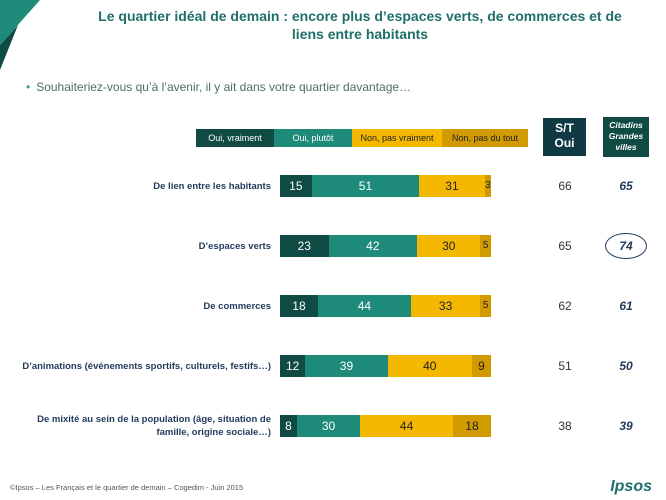 This screenshot has width=666, height=500. What do you see at coordinates (472, 426) in the screenshot?
I see `seg-non-pas-du-tout: 18` at bounding box center [472, 426].